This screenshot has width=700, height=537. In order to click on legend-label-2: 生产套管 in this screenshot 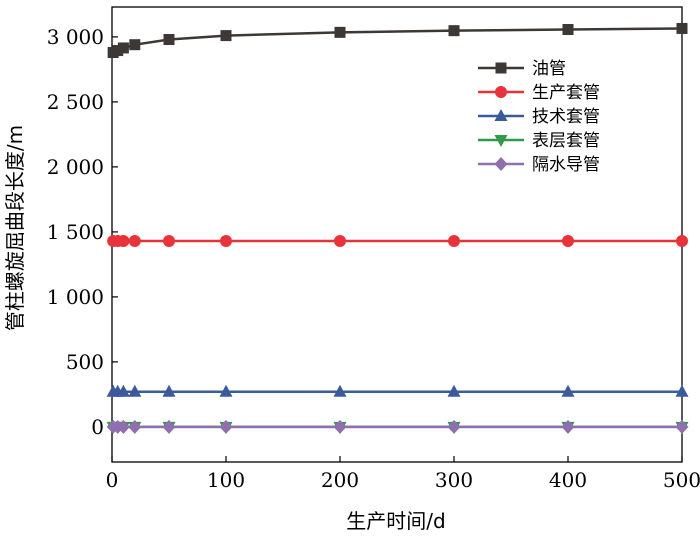, I will do `click(566, 93)`.